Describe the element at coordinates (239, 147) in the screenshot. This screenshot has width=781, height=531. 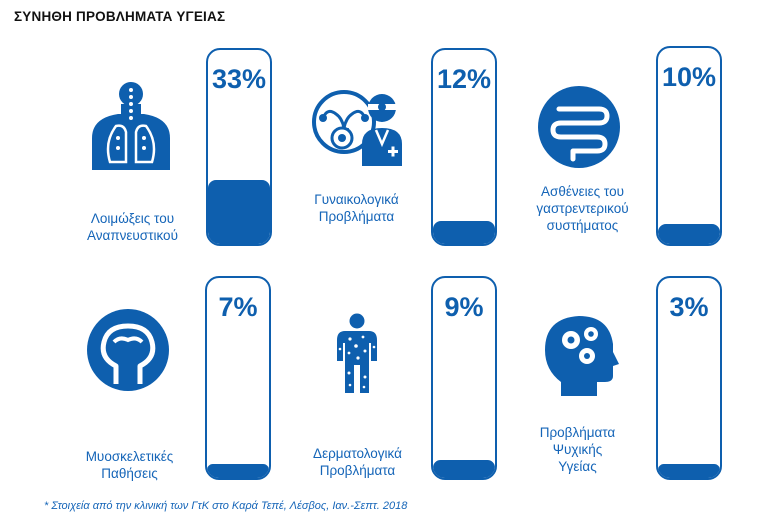
I see `percentage-gauge: 33%` at that location.